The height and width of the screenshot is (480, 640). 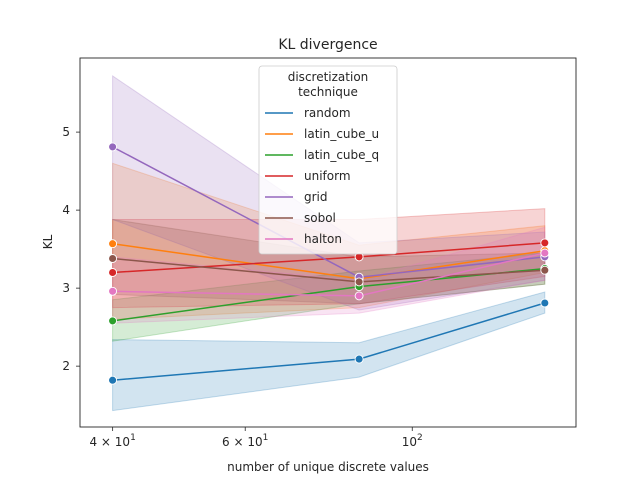 What do you see at coordinates (66, 210) in the screenshot?
I see `y-tick-label-2: 4` at bounding box center [66, 210].